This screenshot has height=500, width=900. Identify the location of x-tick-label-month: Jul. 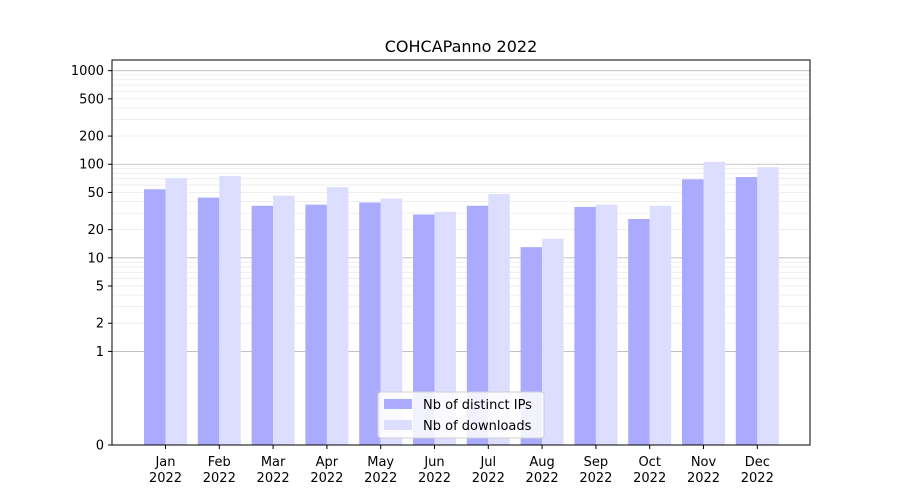
(487, 462).